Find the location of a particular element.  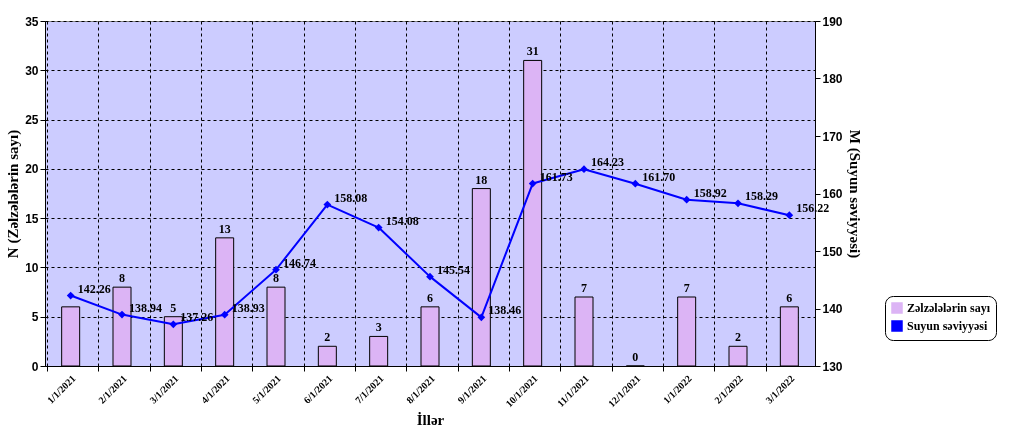

data-label: 0 is located at coordinates (635, 357).